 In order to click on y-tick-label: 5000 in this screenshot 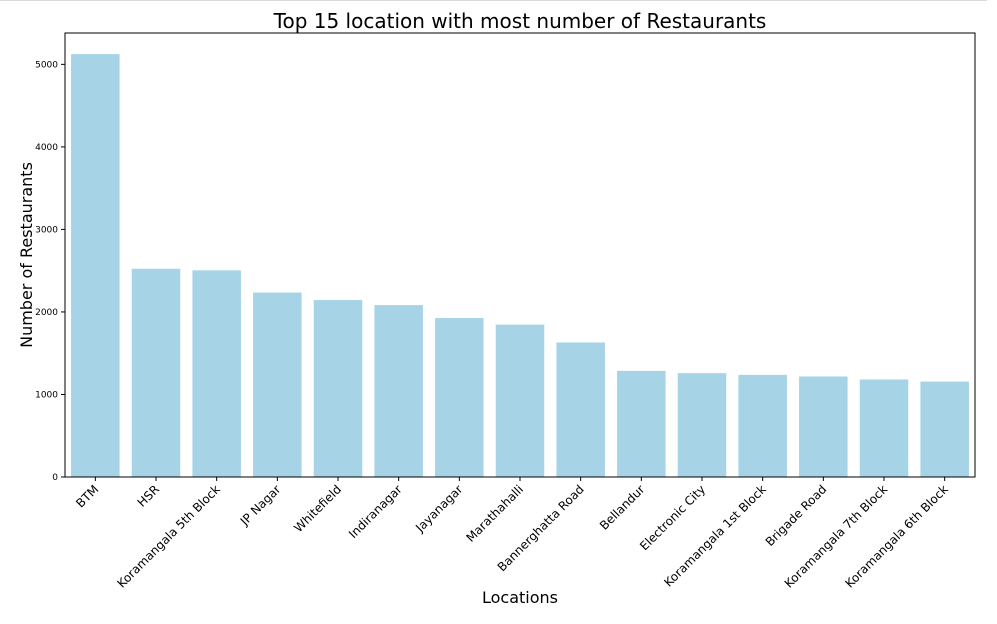, I will do `click(46, 65)`.